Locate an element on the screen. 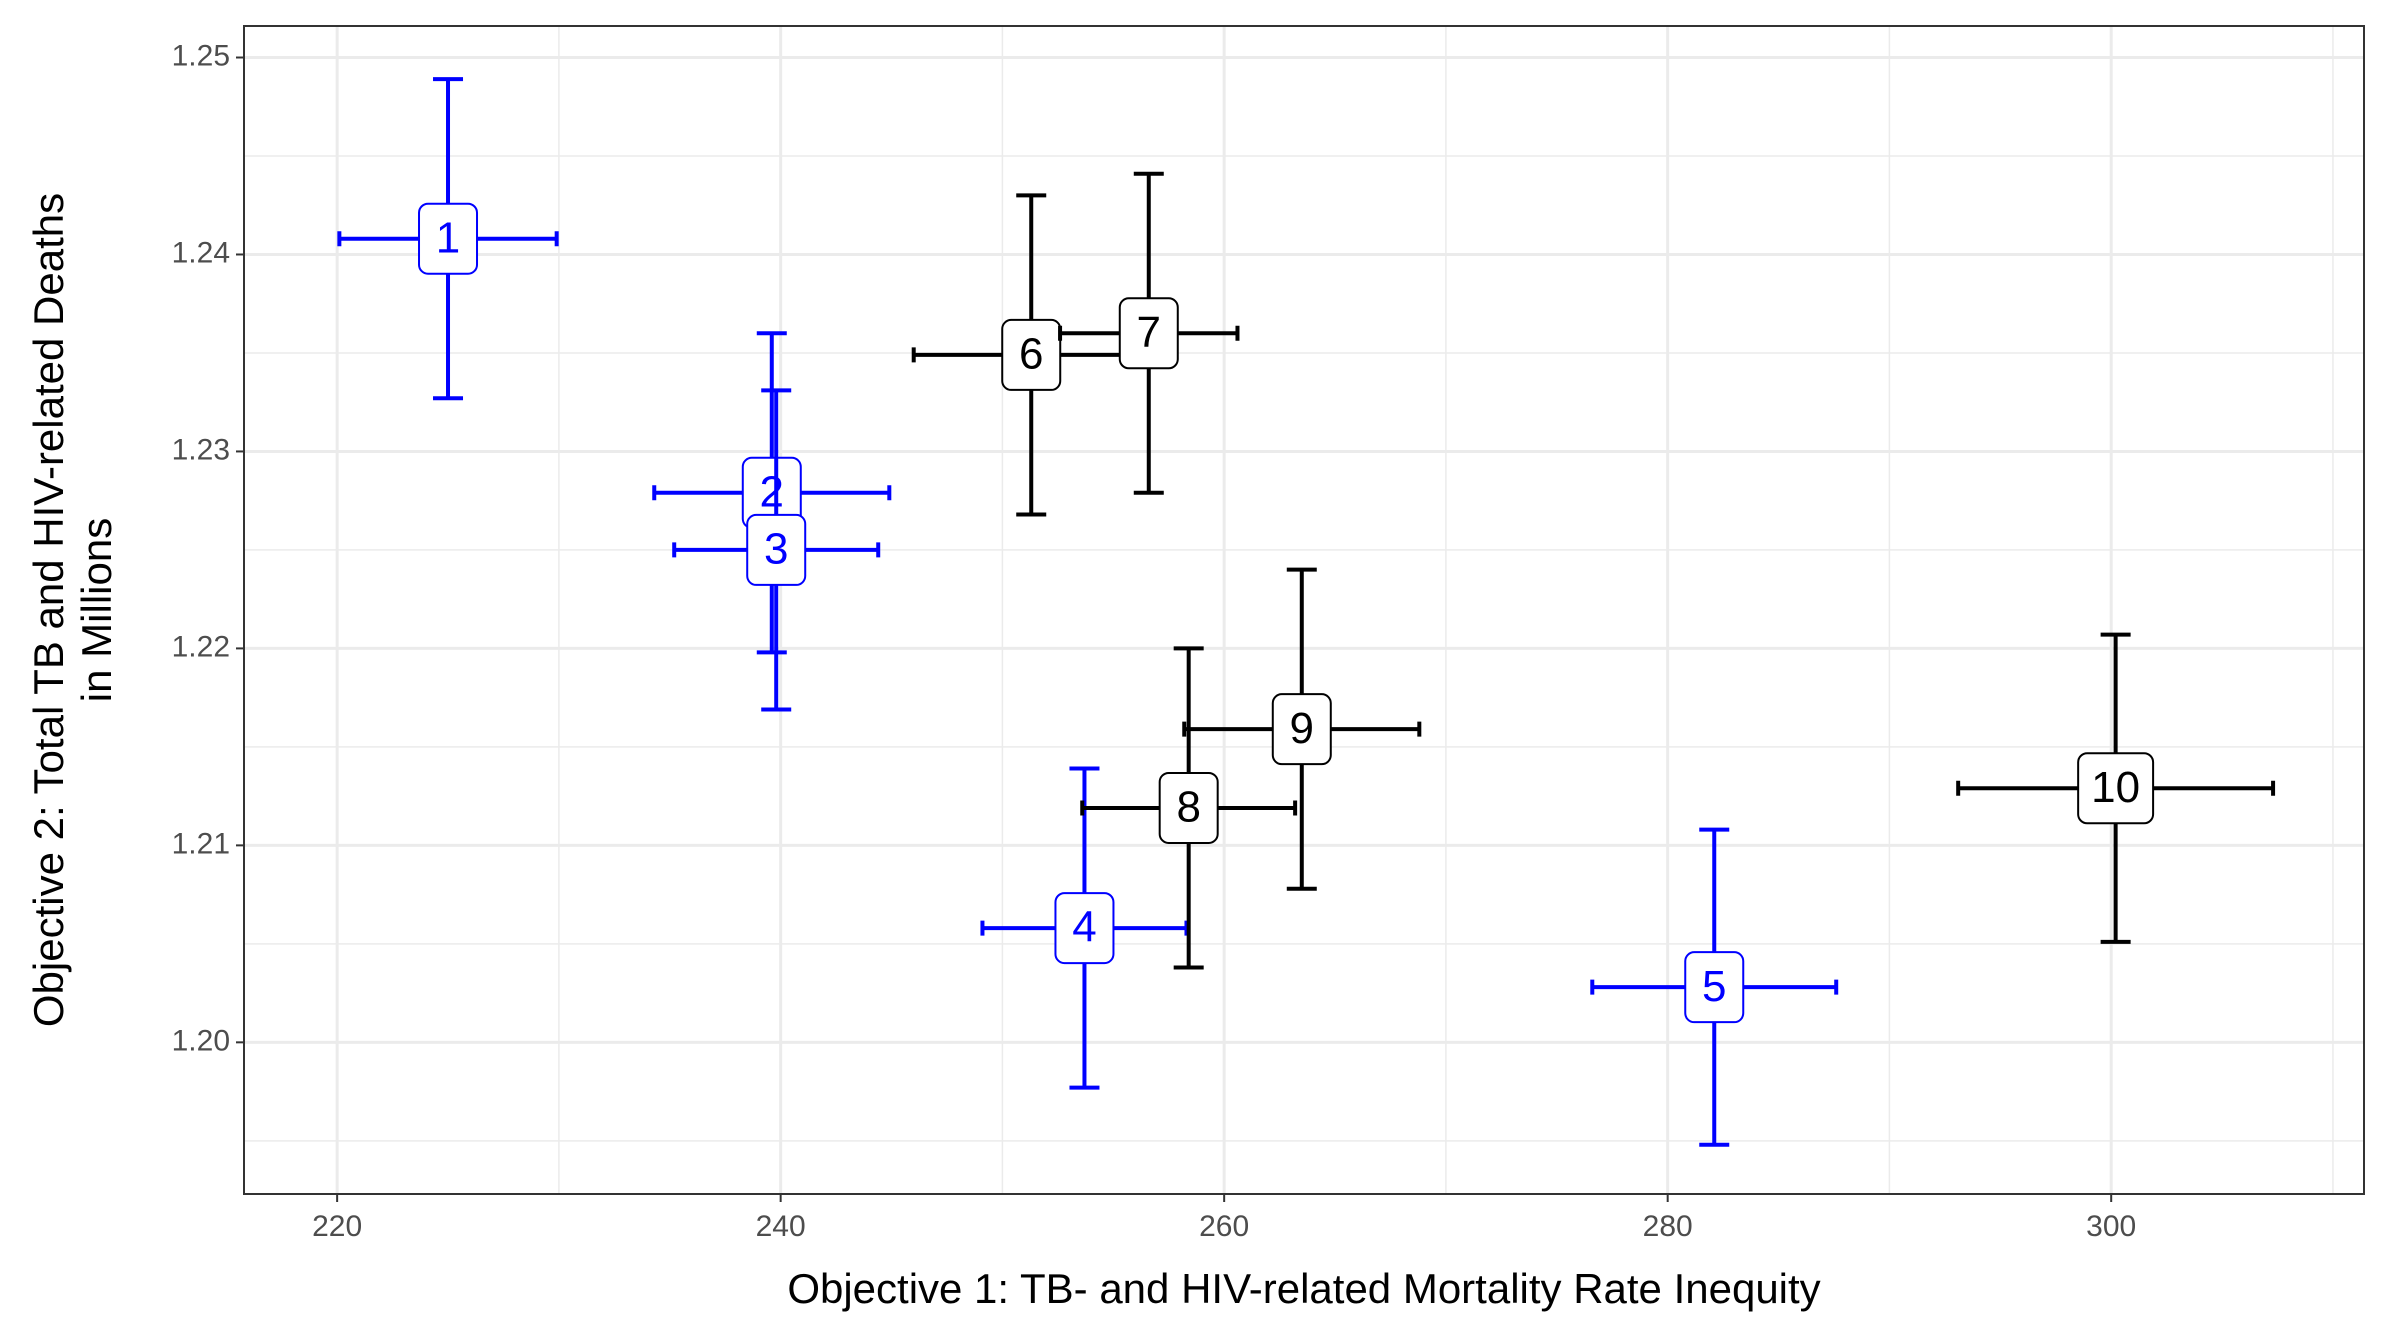 The width and height of the screenshot is (2394, 1344). x-tick-label: 220 is located at coordinates (337, 1226).